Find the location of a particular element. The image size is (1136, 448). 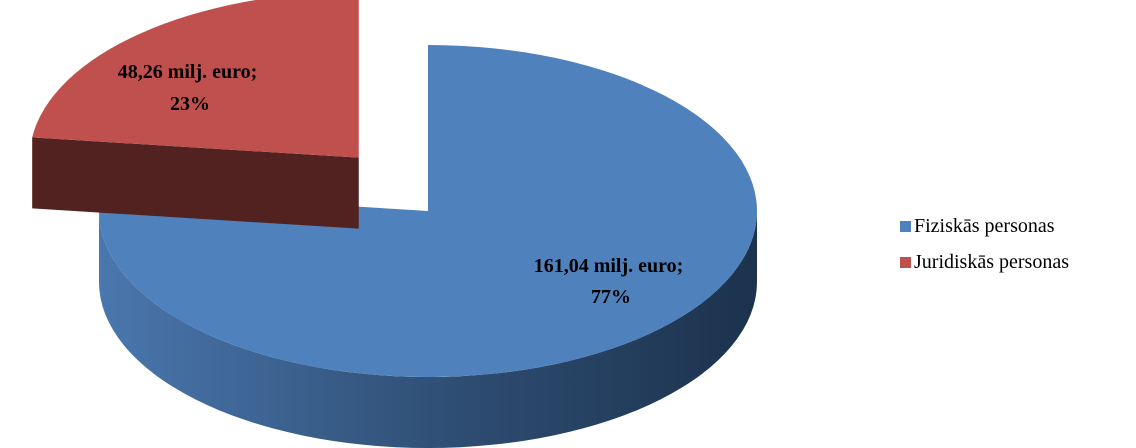

data-label-juridiskas-personas: 48,26 milj. euro; 23% is located at coordinates (190, 88).